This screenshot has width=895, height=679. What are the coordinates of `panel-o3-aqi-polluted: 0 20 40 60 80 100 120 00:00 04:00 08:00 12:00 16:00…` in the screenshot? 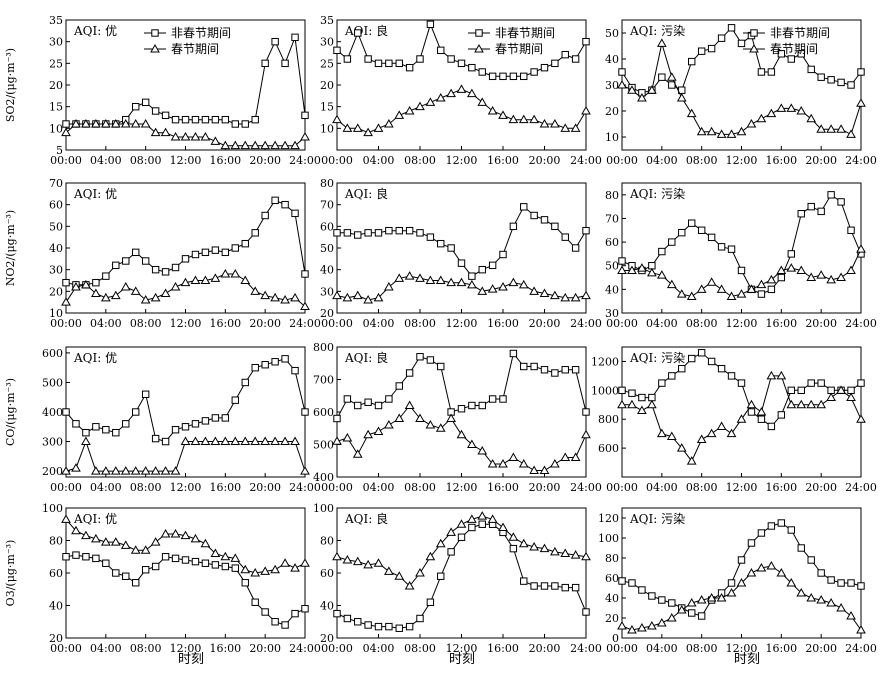 It's located at (737, 581).